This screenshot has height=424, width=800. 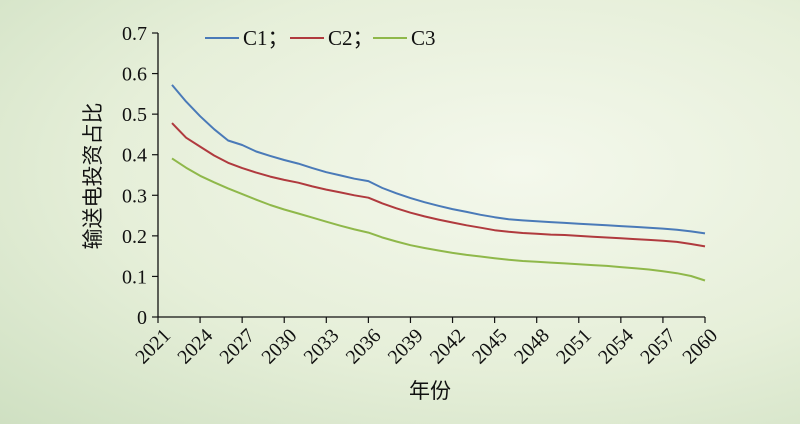 I want to click on x-tick-label: 2057, so click(x=658, y=347).